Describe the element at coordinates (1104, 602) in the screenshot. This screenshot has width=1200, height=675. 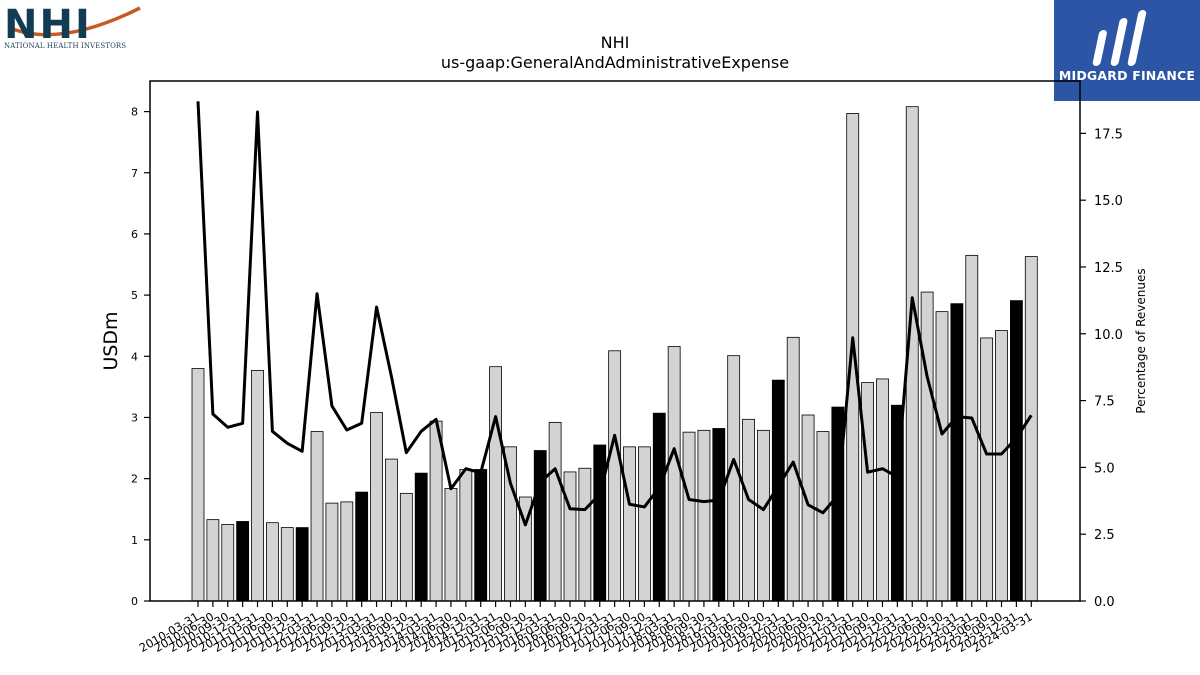
I see `y2-tick-label: 0.0` at that location.